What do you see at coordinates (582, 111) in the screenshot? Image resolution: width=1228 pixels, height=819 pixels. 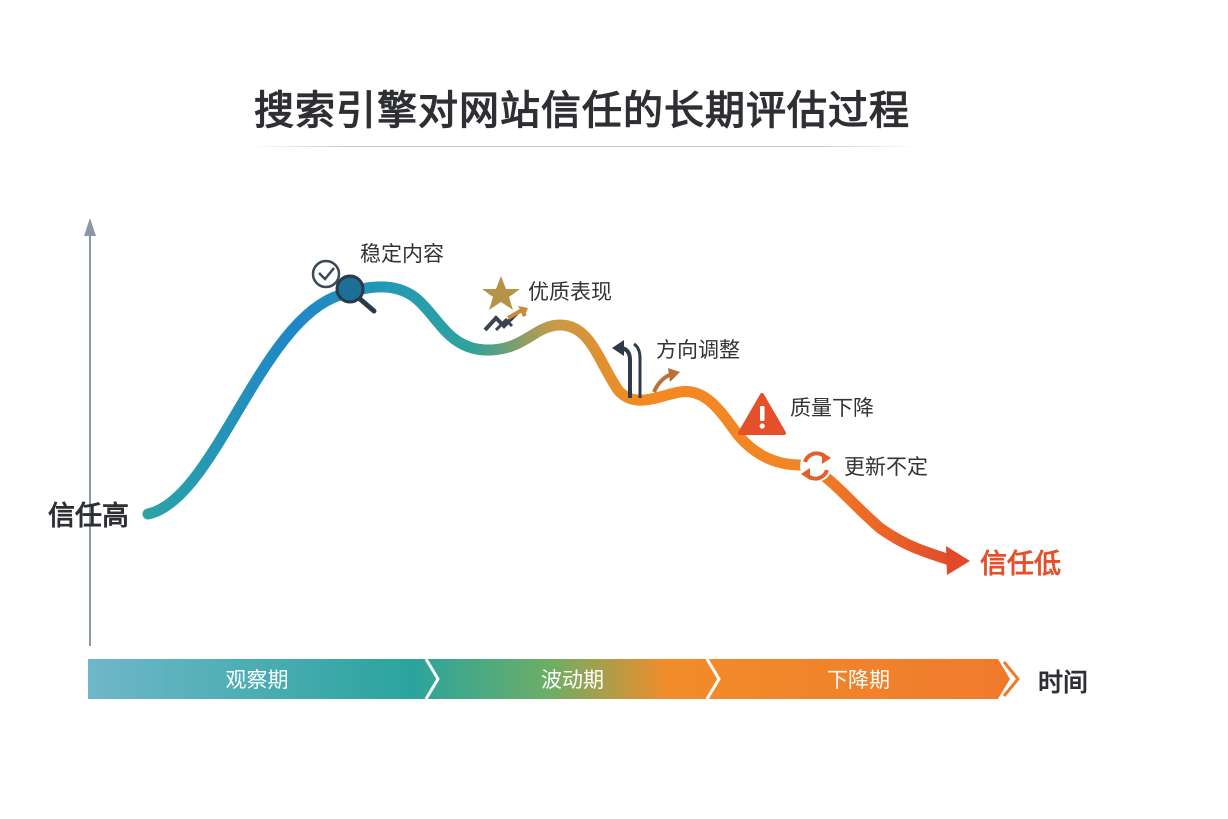 I see `page-title: 搜索引擎对网站信任的长期评估过程` at bounding box center [582, 111].